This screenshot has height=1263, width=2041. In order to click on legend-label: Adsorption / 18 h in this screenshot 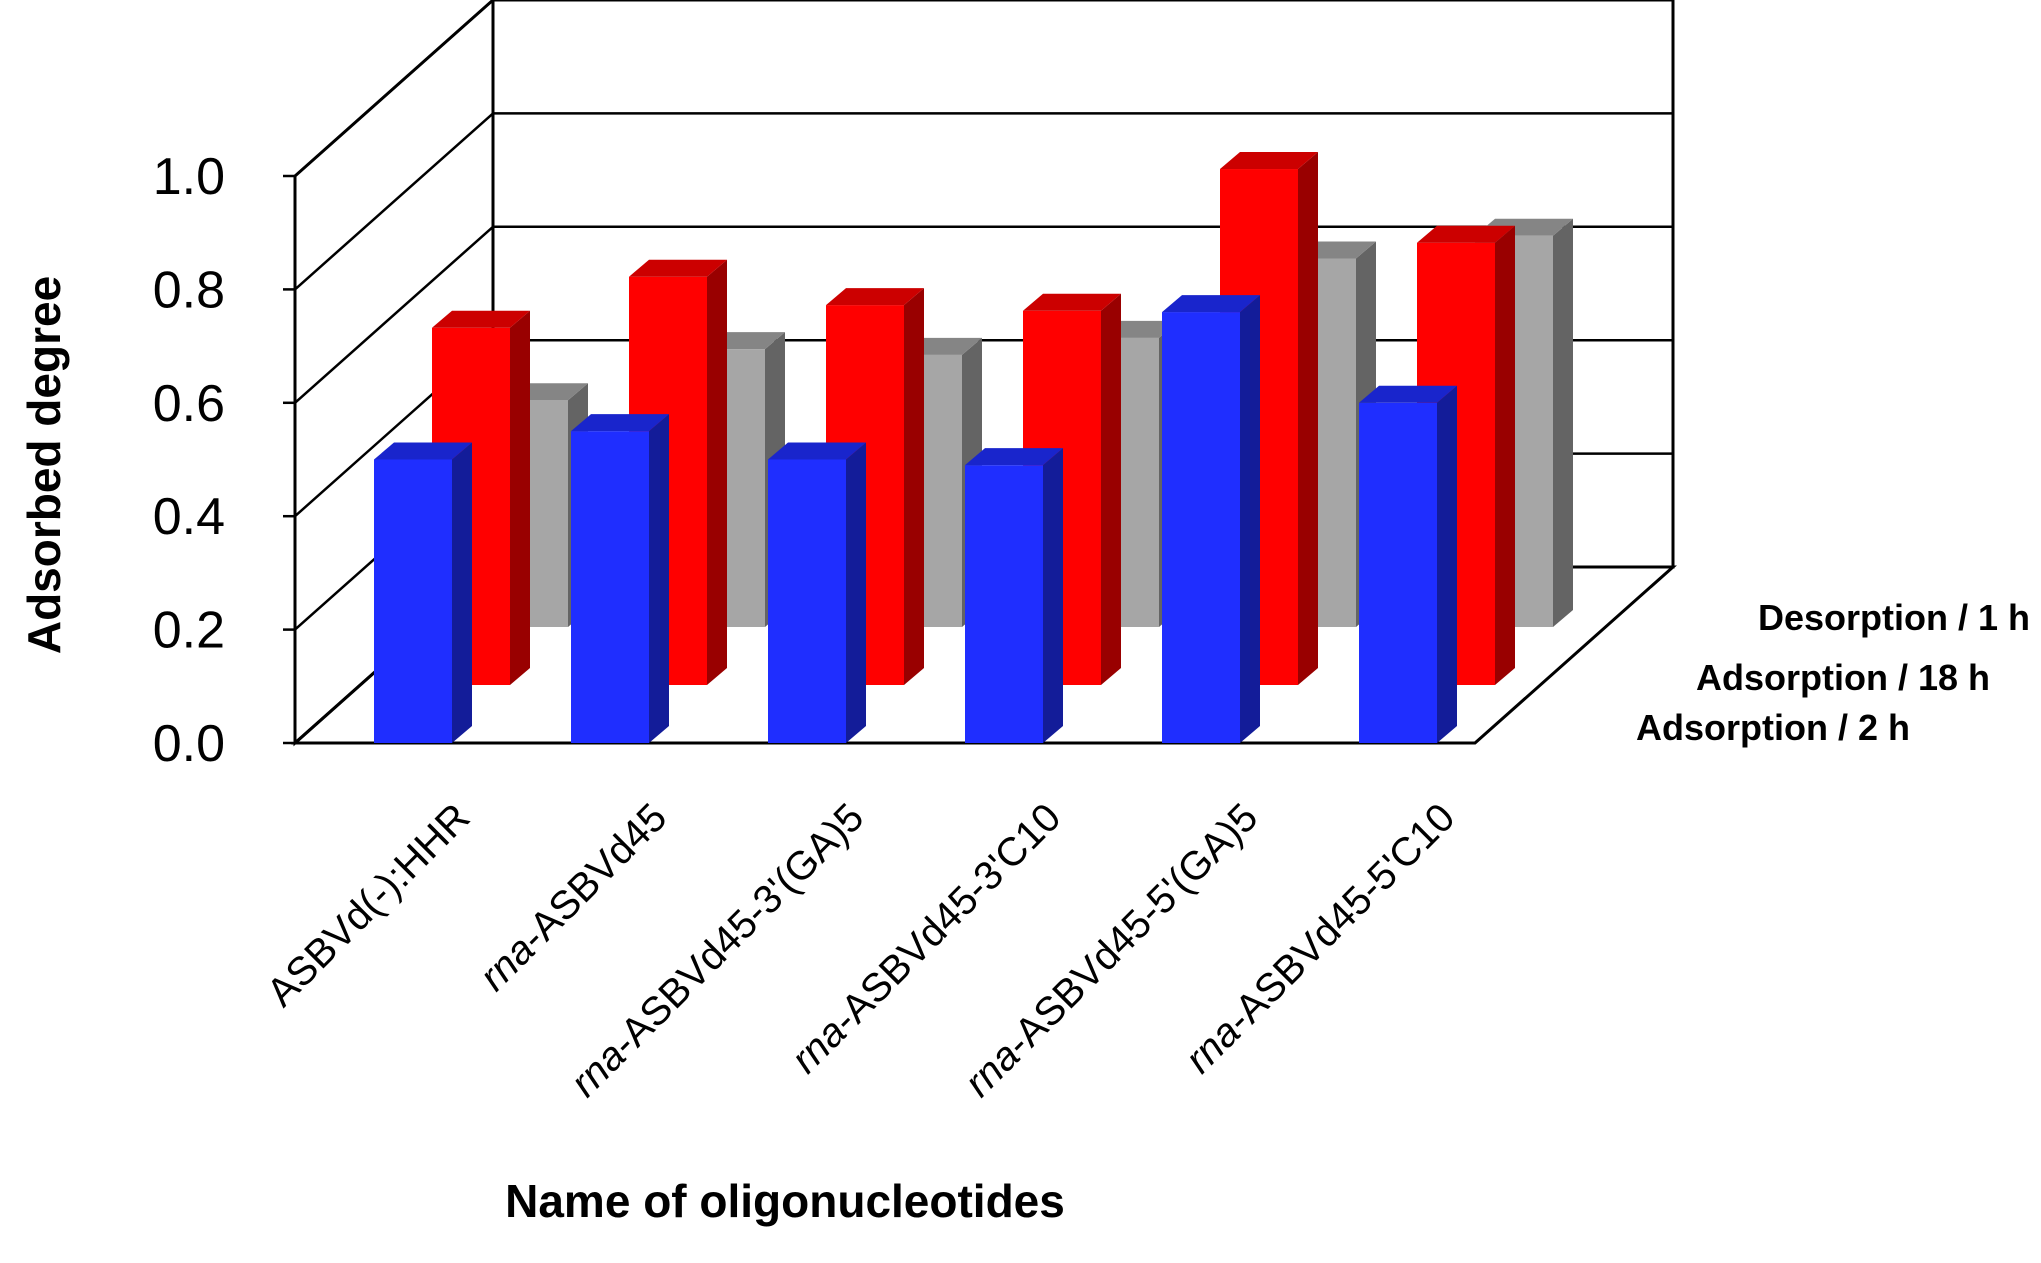, I will do `click(1843, 677)`.